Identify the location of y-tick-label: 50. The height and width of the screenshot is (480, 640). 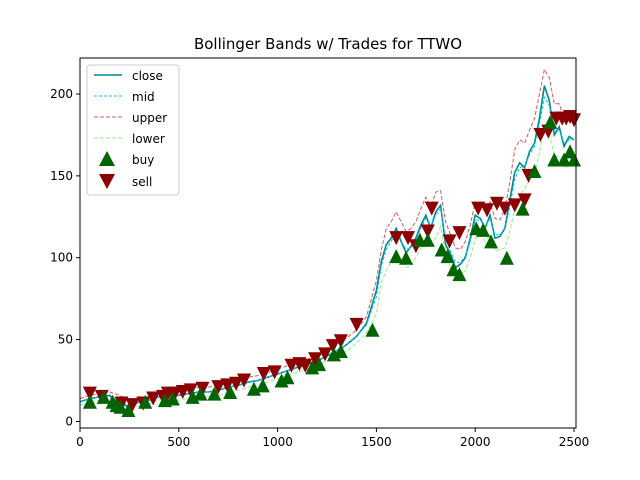
(65, 340).